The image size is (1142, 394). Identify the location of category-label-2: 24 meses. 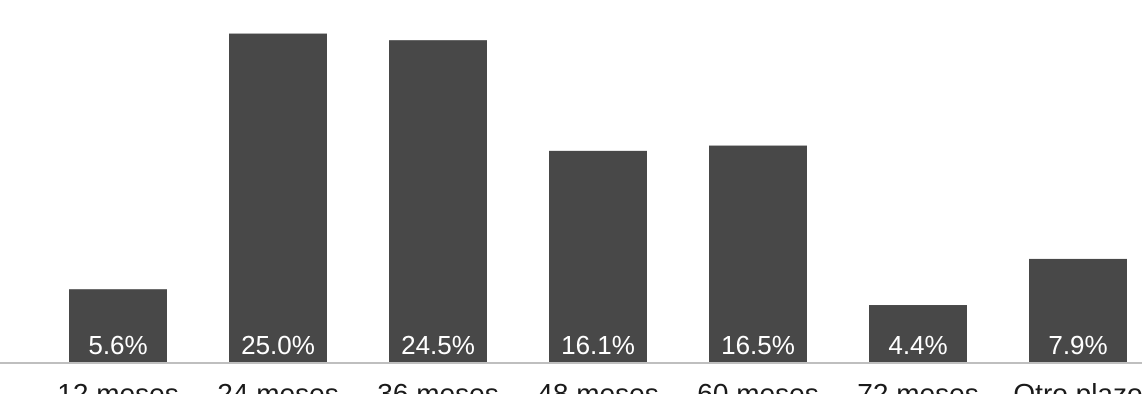
(277, 386).